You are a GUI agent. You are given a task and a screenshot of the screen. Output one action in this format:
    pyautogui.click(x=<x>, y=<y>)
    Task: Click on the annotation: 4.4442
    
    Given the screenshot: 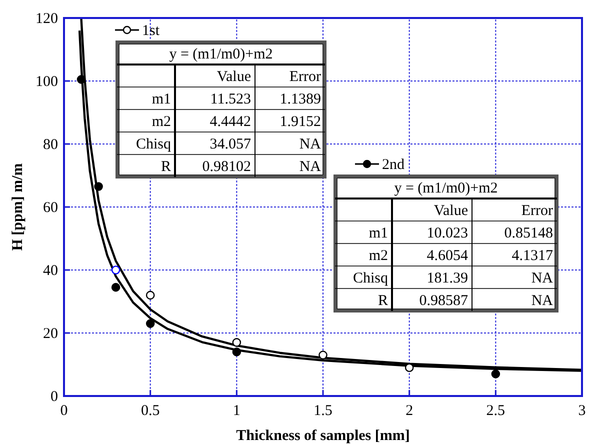 What is the action you would take?
    pyautogui.click(x=230, y=122)
    